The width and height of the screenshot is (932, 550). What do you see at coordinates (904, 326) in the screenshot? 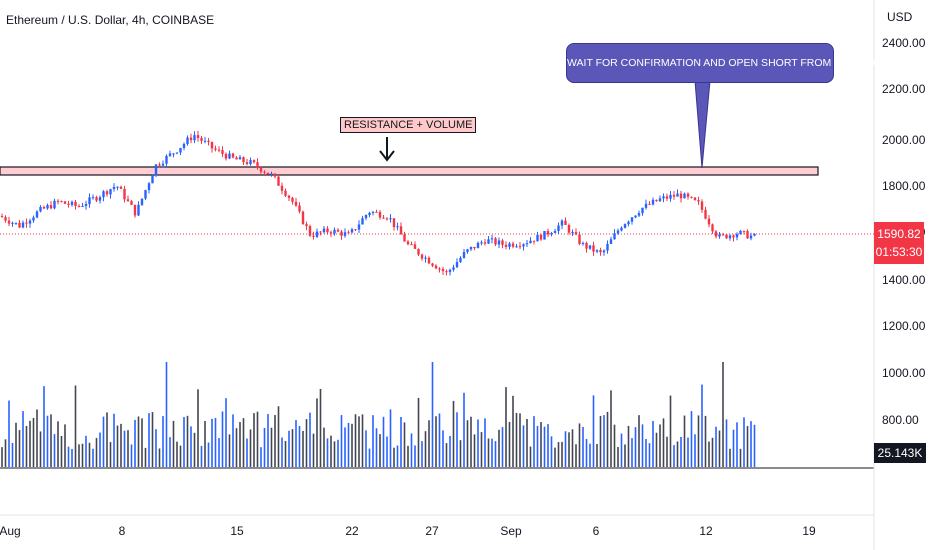
I see `y-axis-tick: 1200.00` at bounding box center [904, 326].